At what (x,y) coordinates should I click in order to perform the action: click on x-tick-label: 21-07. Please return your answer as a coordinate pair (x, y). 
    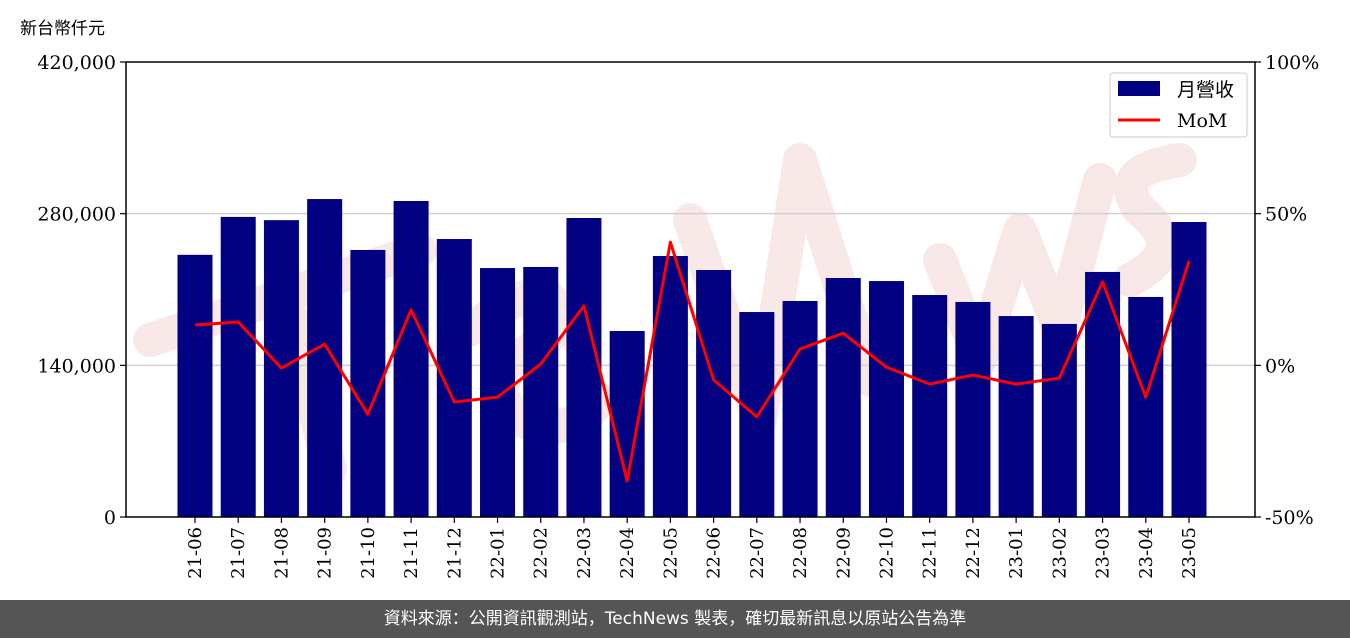
    Looking at the image, I should click on (238, 553).